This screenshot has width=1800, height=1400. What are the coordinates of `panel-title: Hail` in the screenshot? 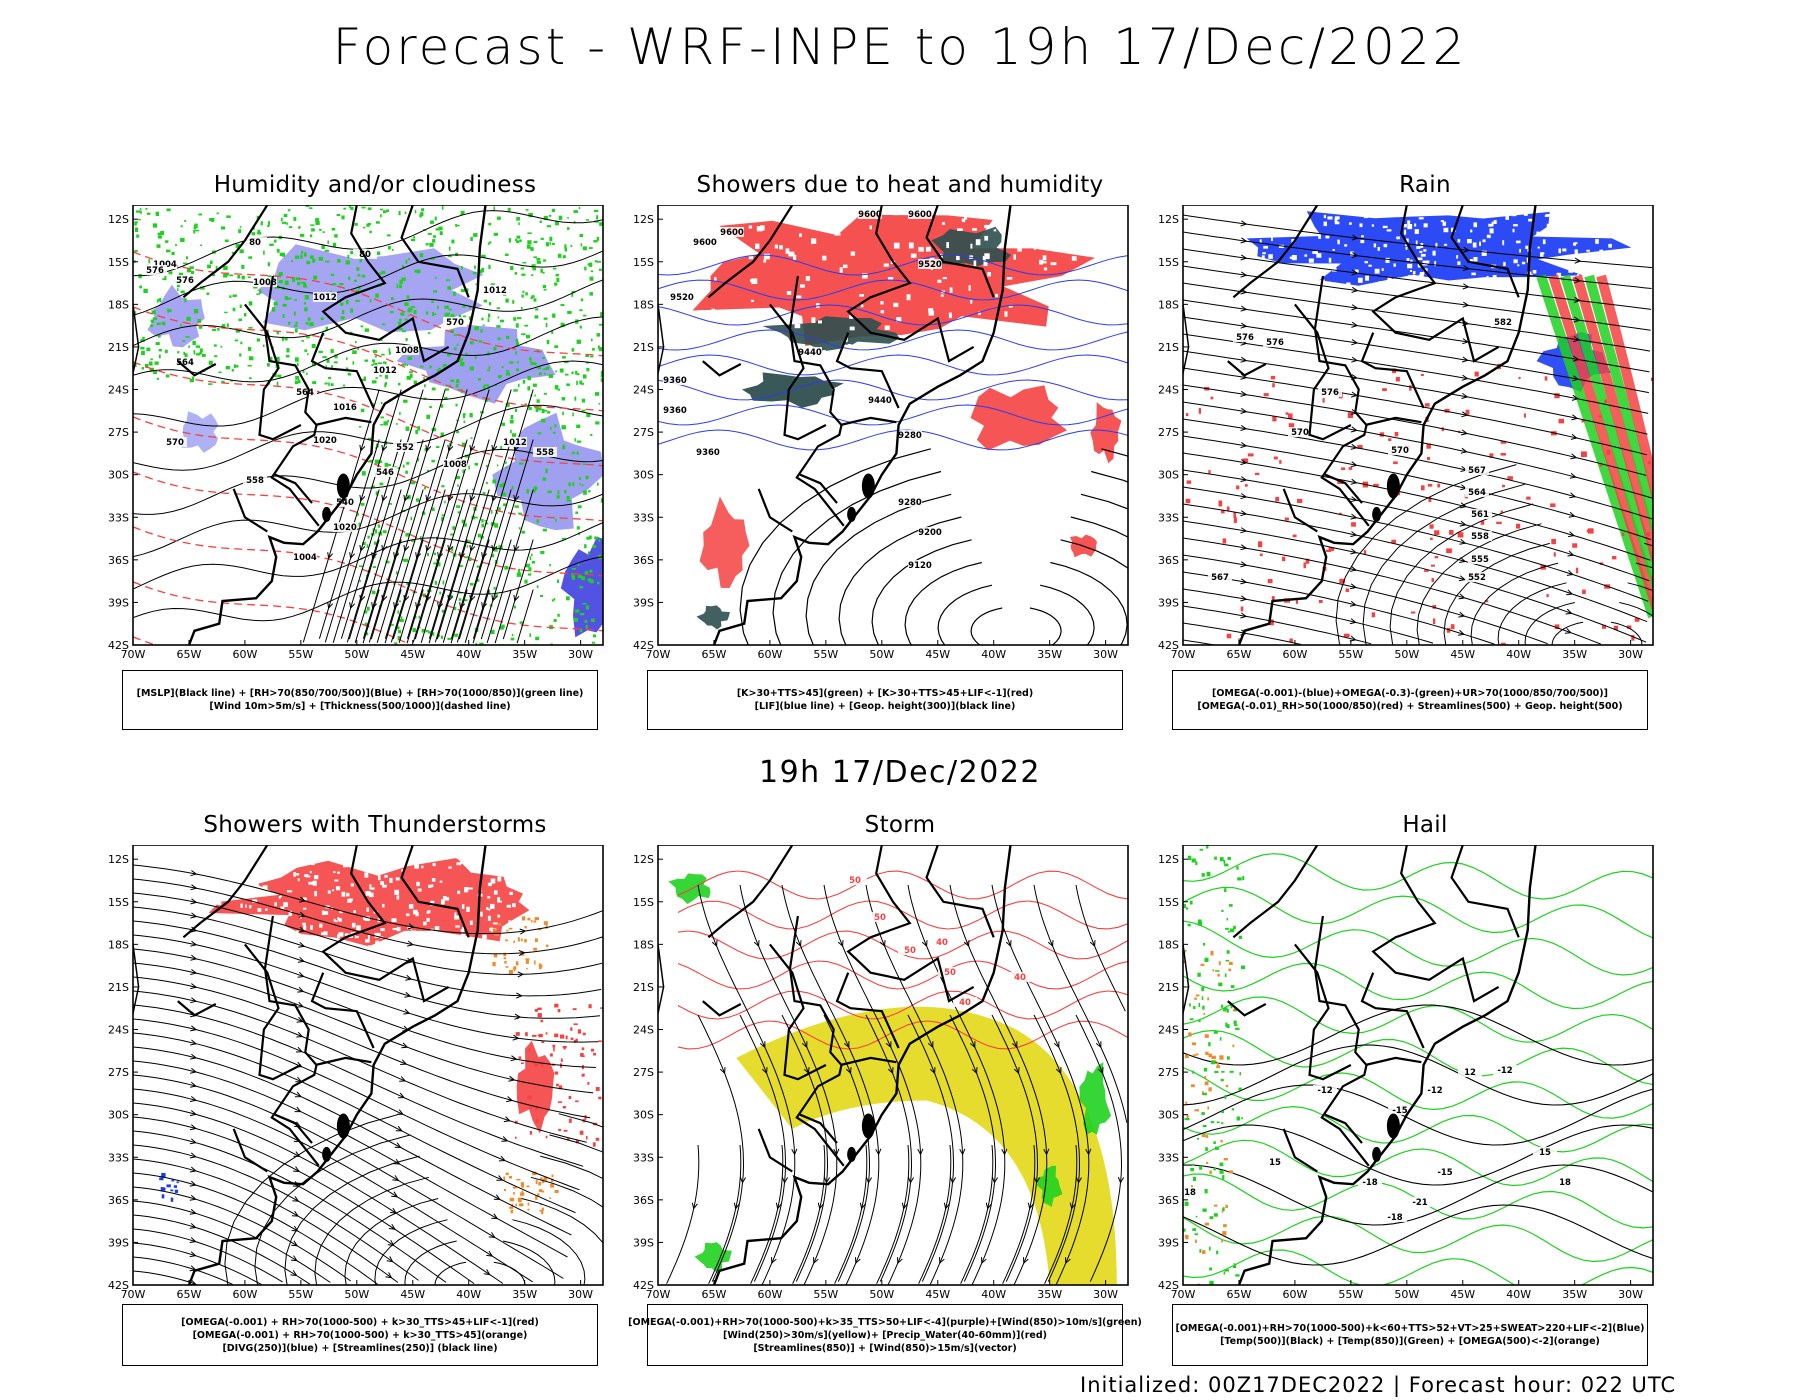 It's located at (1425, 825).